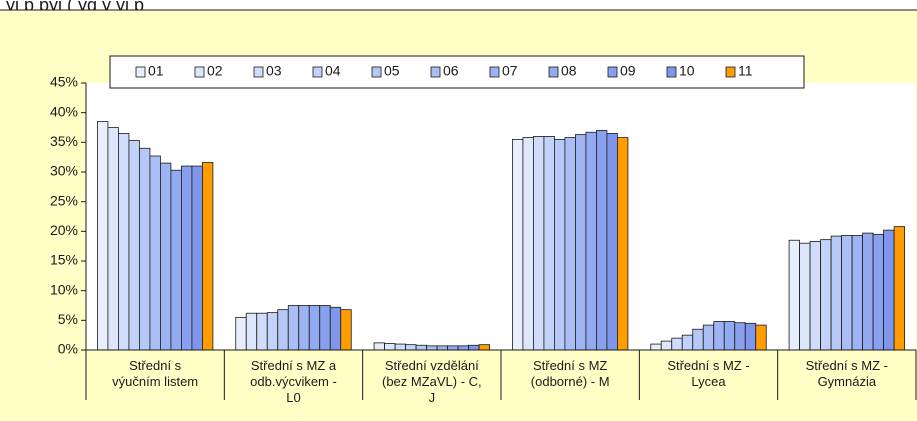 This screenshot has height=421, width=917. I want to click on legend-label-10: 10, so click(687, 71).